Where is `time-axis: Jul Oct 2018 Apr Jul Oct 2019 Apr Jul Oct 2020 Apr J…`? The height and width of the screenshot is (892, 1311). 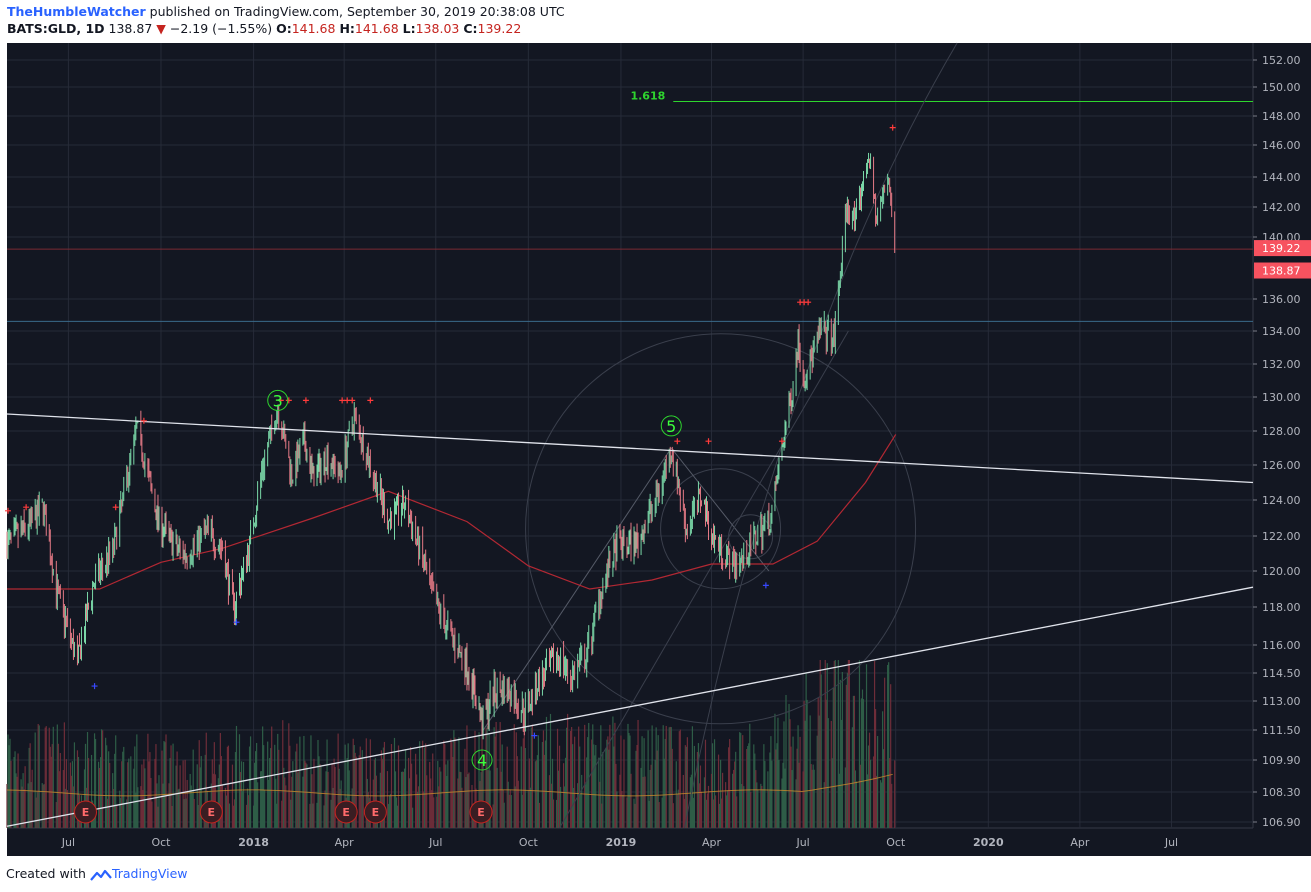 time-axis: Jul Oct 2018 Apr Jul Oct 2019 Apr Jul Oct 2020 Apr J… is located at coordinates (619, 842).